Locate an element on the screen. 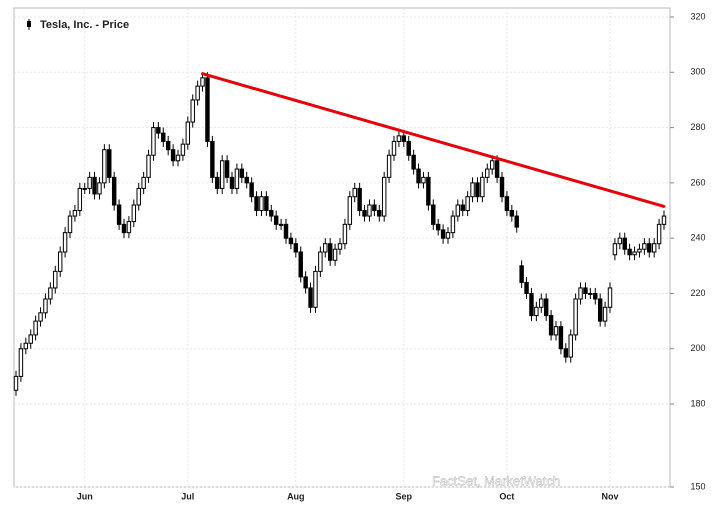 This screenshot has height=516, width=725. legend: Tesla, Inc. - Price is located at coordinates (78, 25).